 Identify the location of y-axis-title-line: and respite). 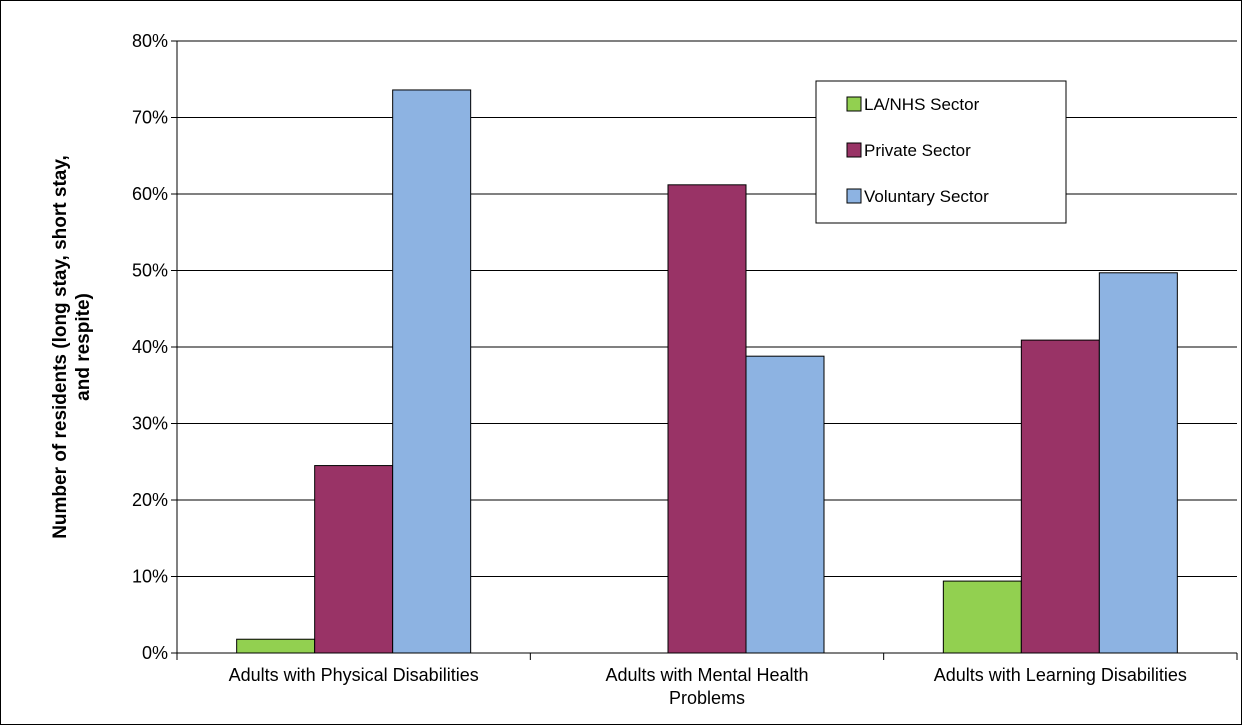
(83, 347).